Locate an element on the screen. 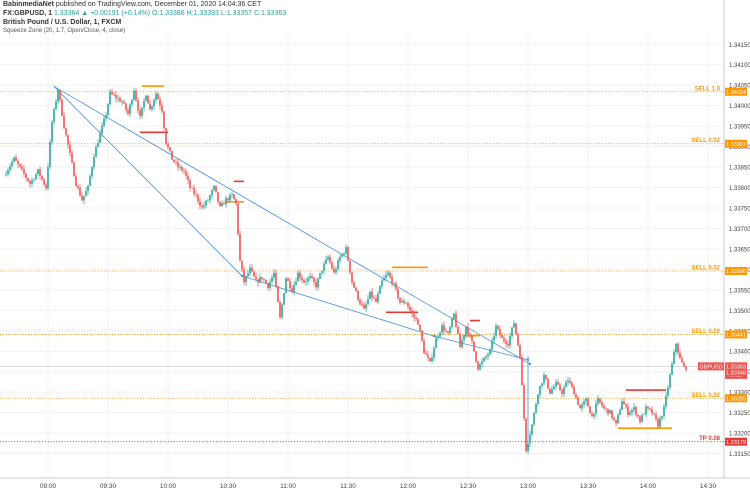 Image resolution: width=750 pixels, height=494 pixels. order-level-box-label: 1.33441 is located at coordinates (736, 336).